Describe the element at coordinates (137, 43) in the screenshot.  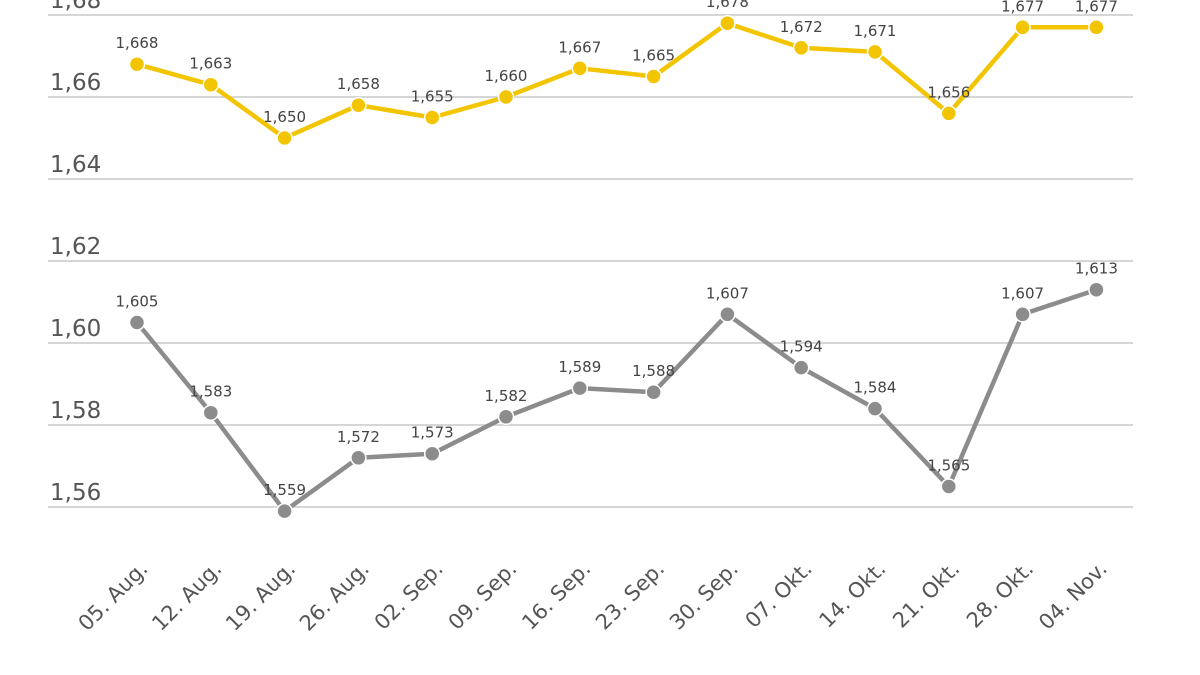
I see `yellow-series-data-label: 1,668` at that location.